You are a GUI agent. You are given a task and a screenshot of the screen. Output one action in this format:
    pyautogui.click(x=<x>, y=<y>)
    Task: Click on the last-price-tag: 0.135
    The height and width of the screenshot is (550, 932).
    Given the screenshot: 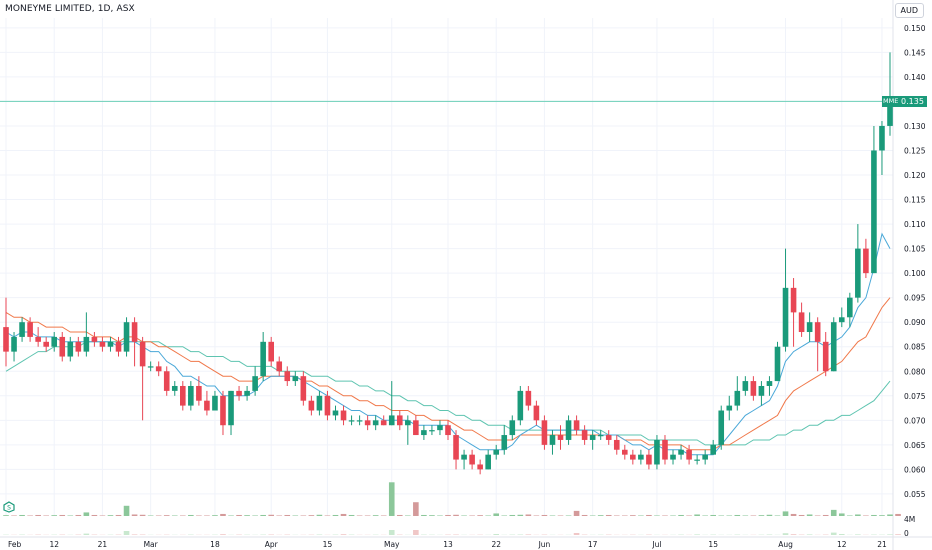 What is the action you would take?
    pyautogui.click(x=912, y=101)
    